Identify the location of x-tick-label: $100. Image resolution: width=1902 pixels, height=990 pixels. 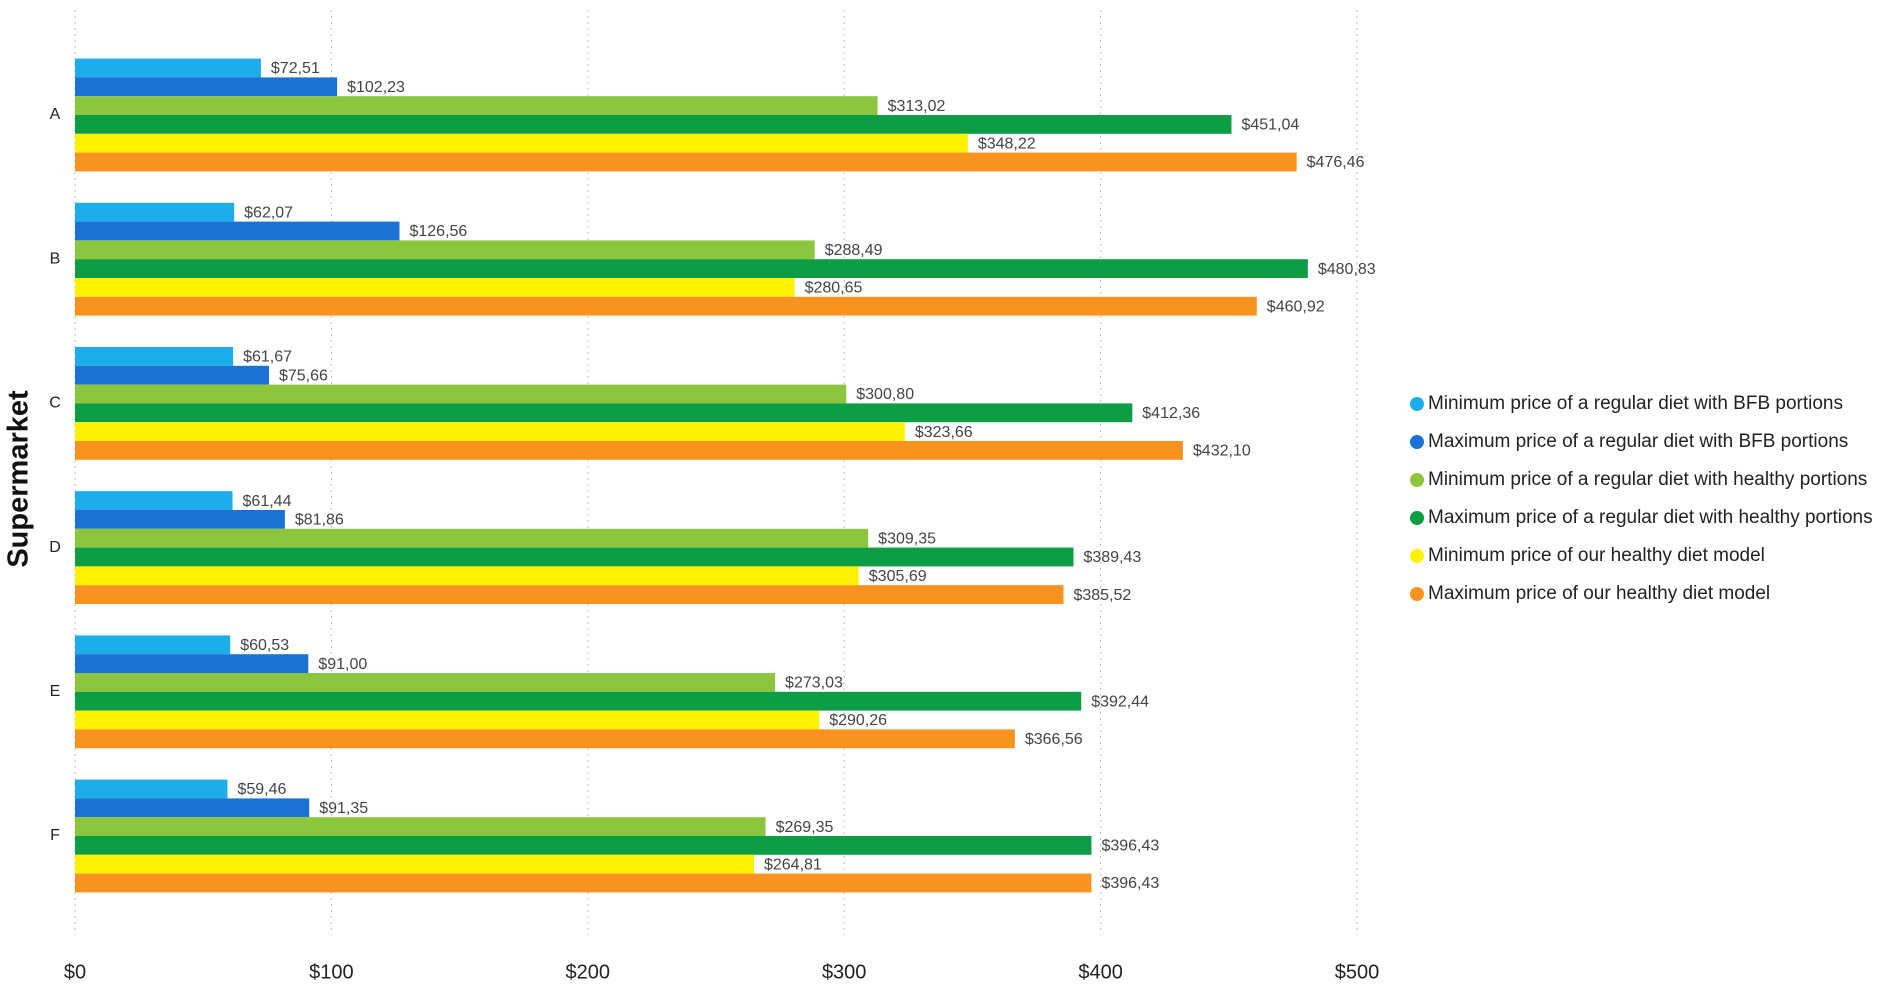
(331, 972).